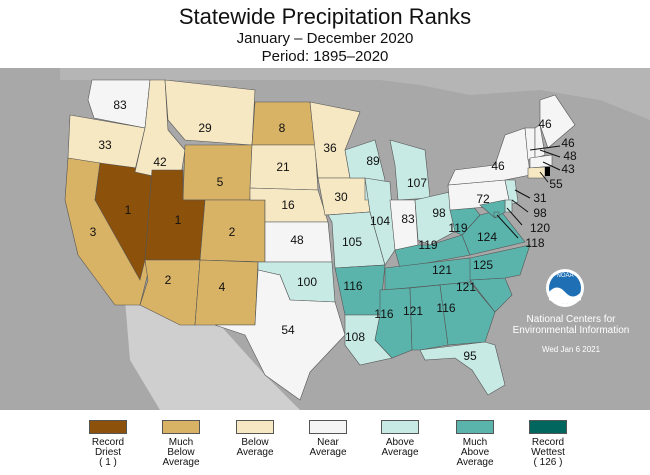  Describe the element at coordinates (483, 199) in the screenshot. I see `rank-label-pa: 72` at that location.